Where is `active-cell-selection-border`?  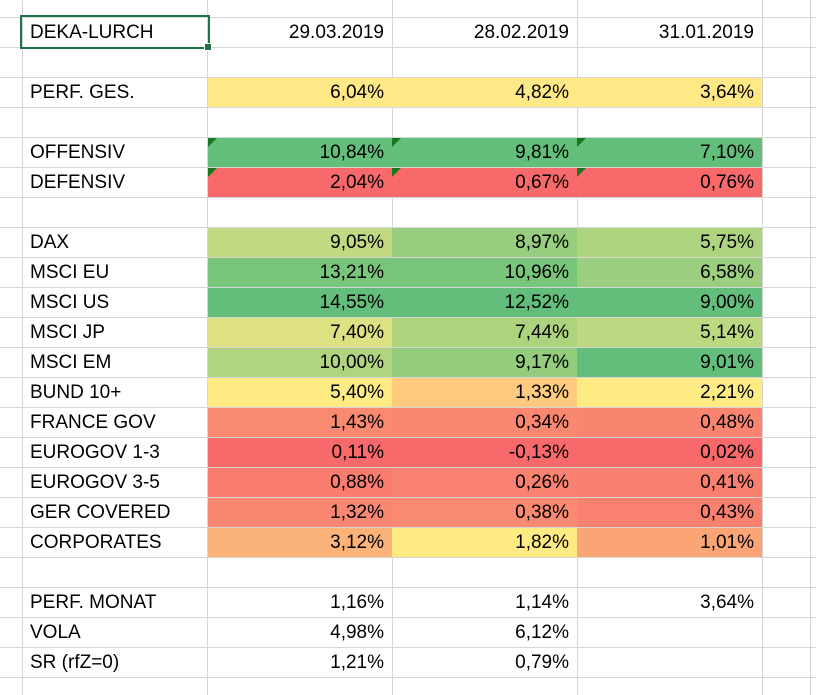 active-cell-selection-border is located at coordinates (116, 33).